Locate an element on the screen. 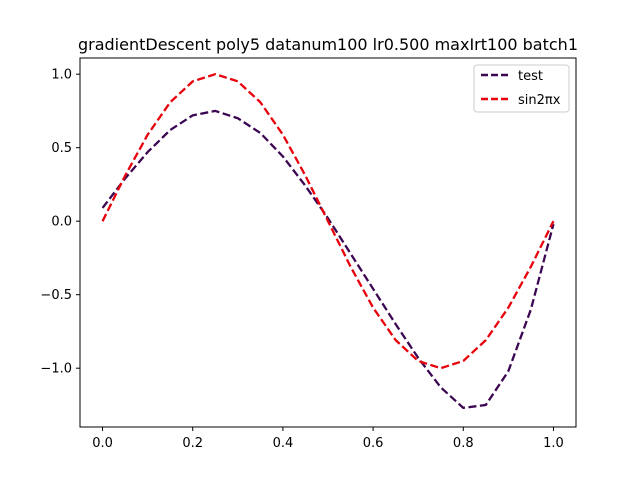 Image resolution: width=640 pixels, height=480 pixels. y-tick-label: 0.0 is located at coordinates (61, 222).